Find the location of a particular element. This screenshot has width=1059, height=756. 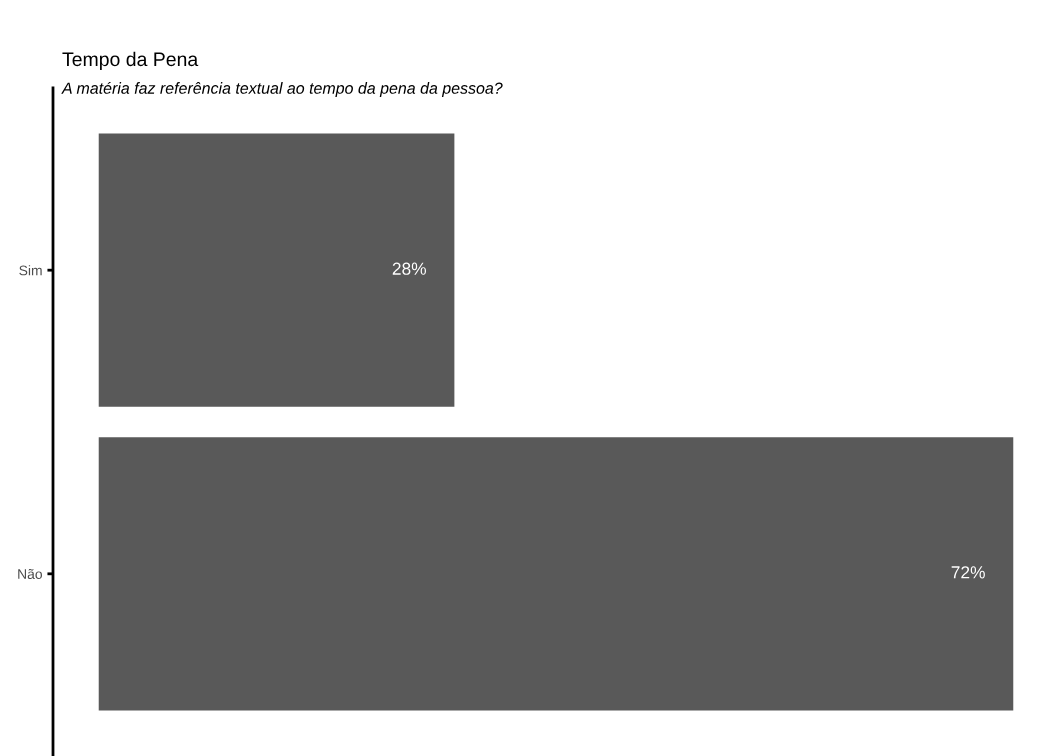

y-tick-label: Não is located at coordinates (30, 573).